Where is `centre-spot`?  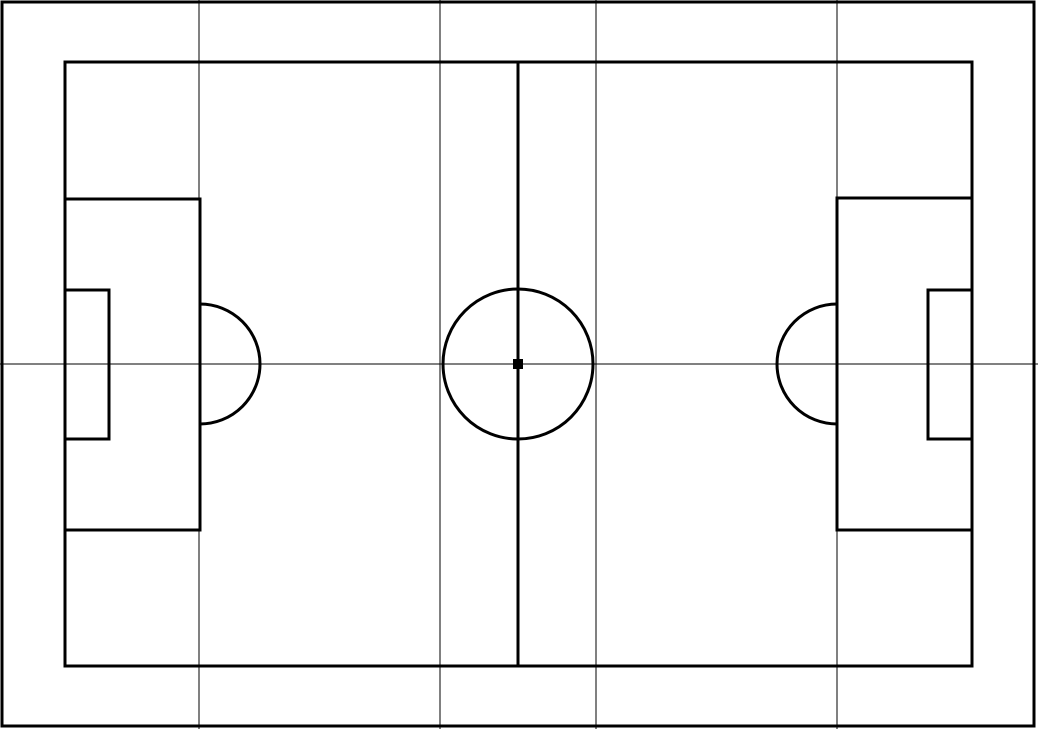
centre-spot is located at coordinates (518, 364).